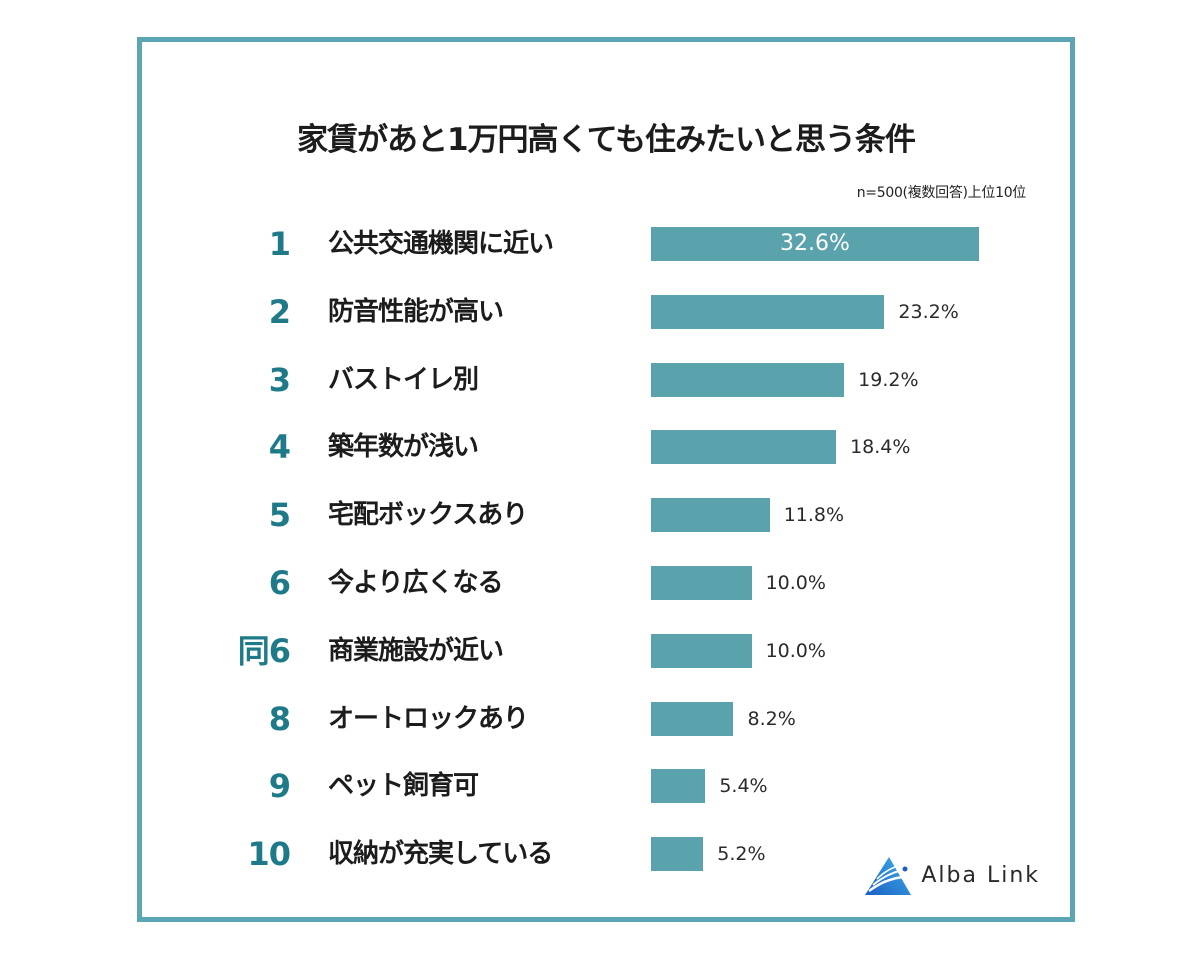 The width and height of the screenshot is (1200, 958). I want to click on bar-row: 3 バストイレ別 19.2%, so click(606, 380).